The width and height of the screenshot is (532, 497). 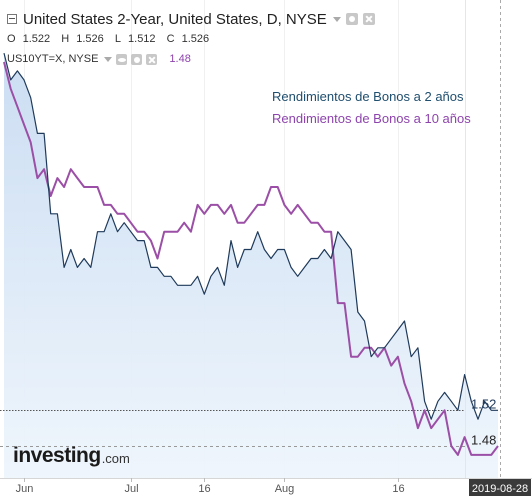 What do you see at coordinates (285, 489) in the screenshot?
I see `x-tick-label: Aug` at bounding box center [285, 489].